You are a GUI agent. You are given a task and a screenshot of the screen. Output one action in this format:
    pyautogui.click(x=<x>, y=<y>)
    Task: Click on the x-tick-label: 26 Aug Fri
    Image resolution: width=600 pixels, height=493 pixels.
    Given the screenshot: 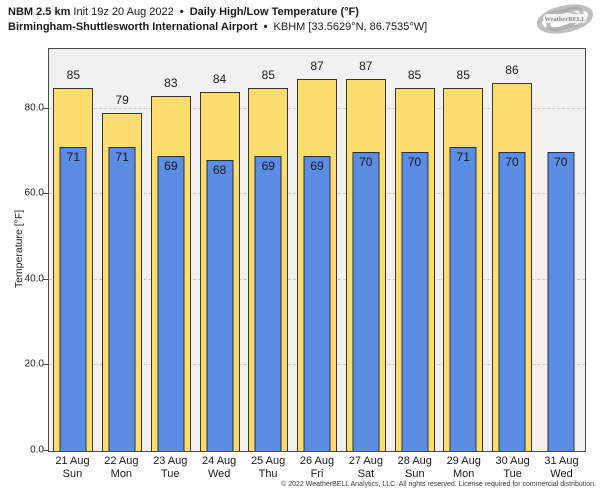 What is the action you would take?
    pyautogui.click(x=317, y=468)
    